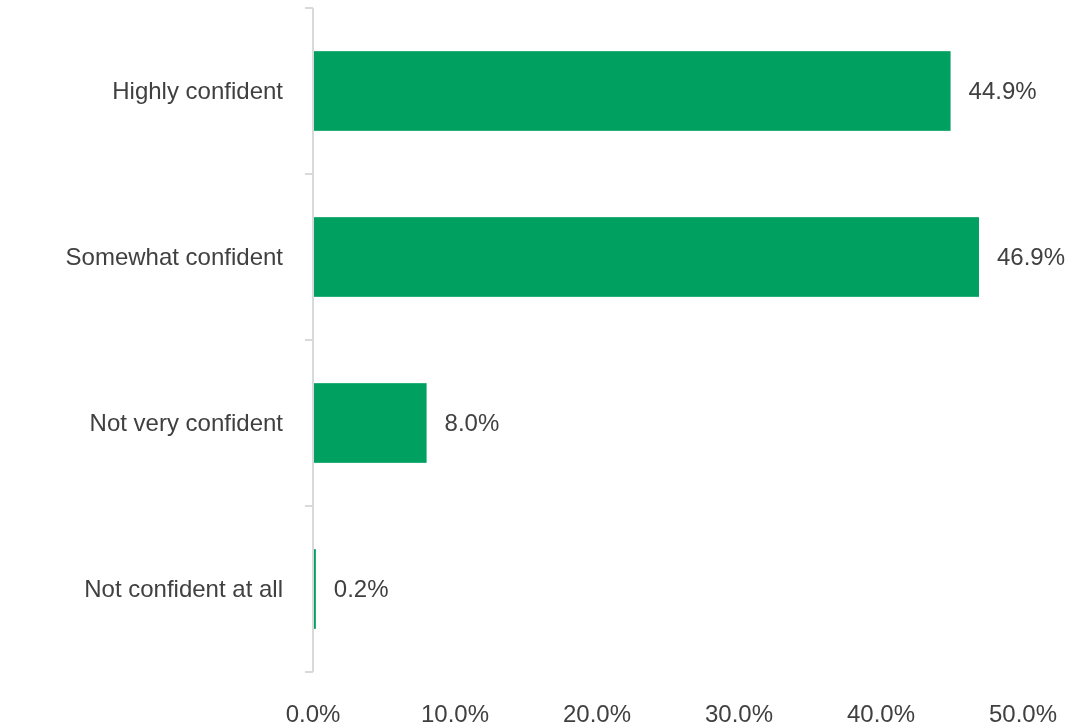  I want to click on data-label: 0.2%, so click(361, 589).